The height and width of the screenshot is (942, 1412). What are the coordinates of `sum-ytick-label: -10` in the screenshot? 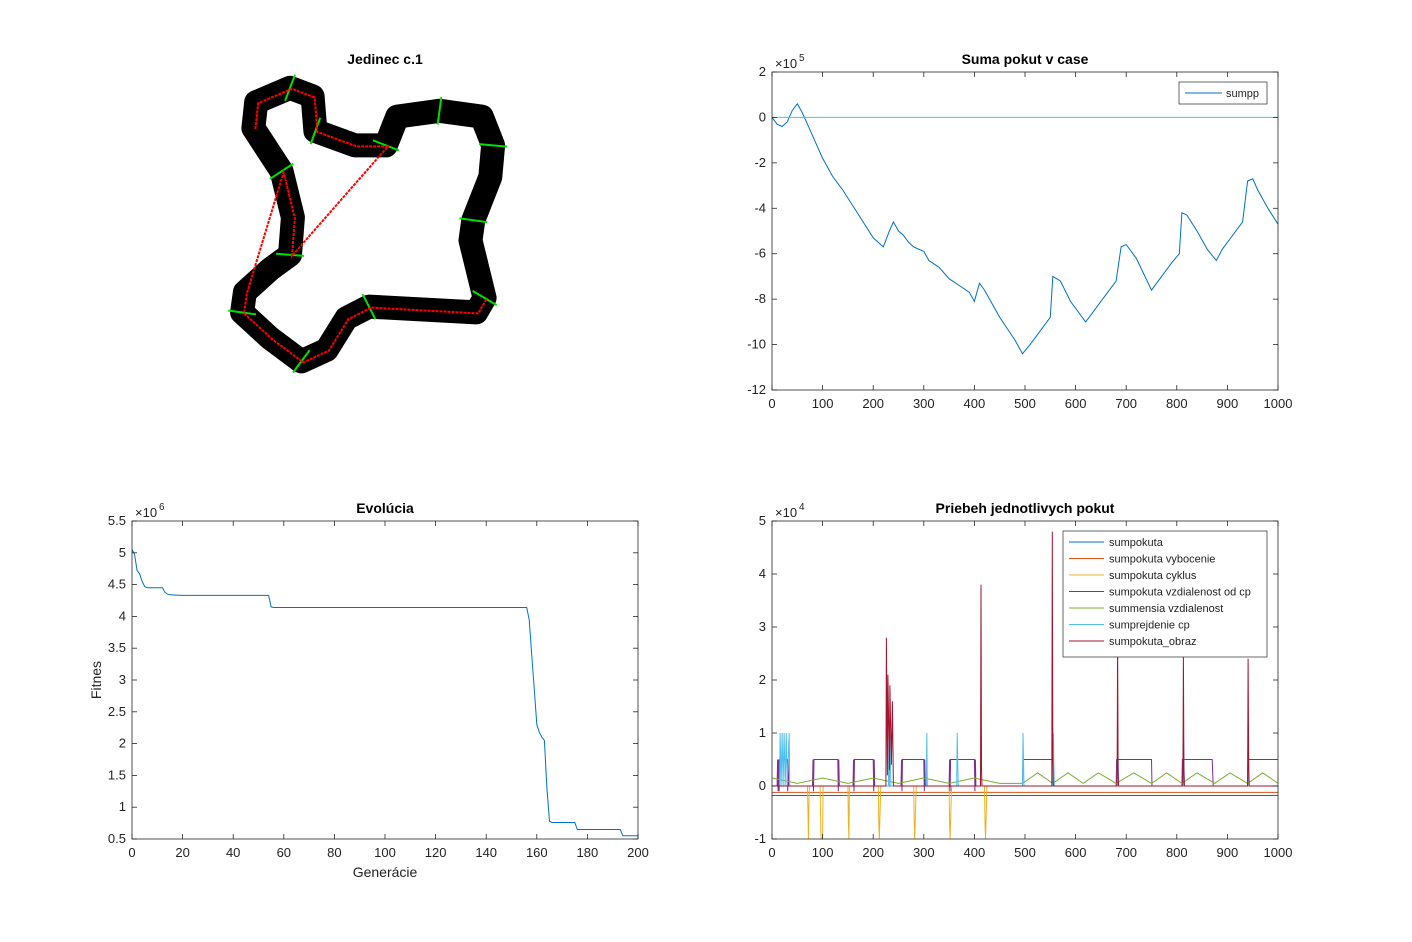 It's located at (756, 344).